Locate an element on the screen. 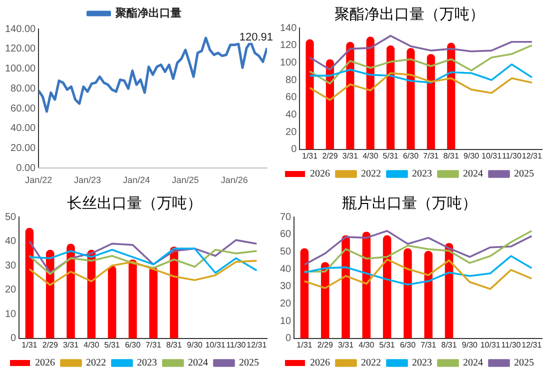  x-tick-label: Jan/25 is located at coordinates (185, 180).